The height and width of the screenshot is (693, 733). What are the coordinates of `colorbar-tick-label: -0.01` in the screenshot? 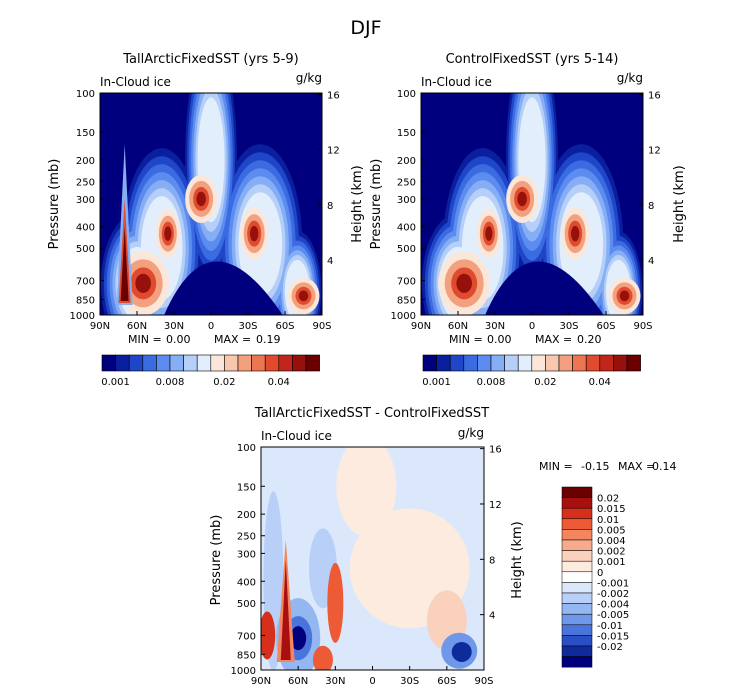 It's located at (610, 626).